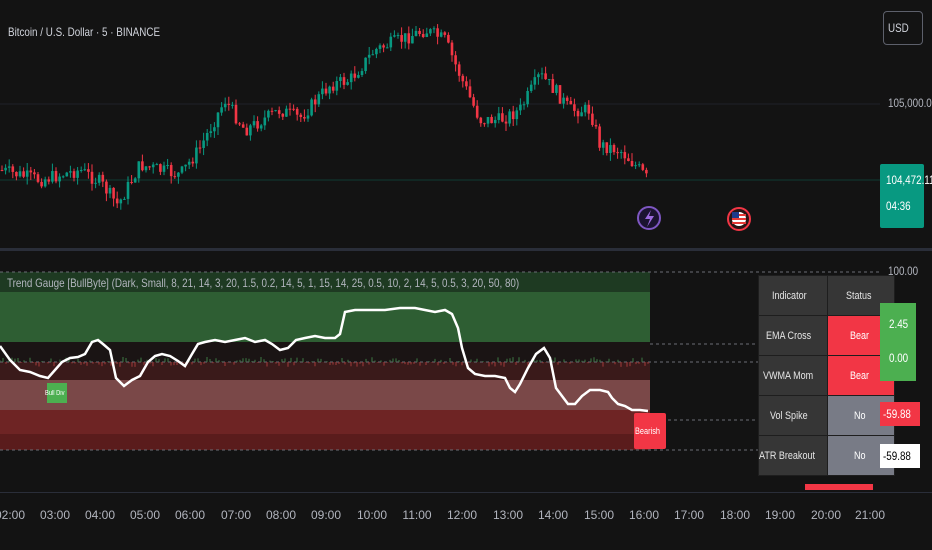  Describe the element at coordinates (735, 515) in the screenshot. I see `time-tick: 18:00` at that location.